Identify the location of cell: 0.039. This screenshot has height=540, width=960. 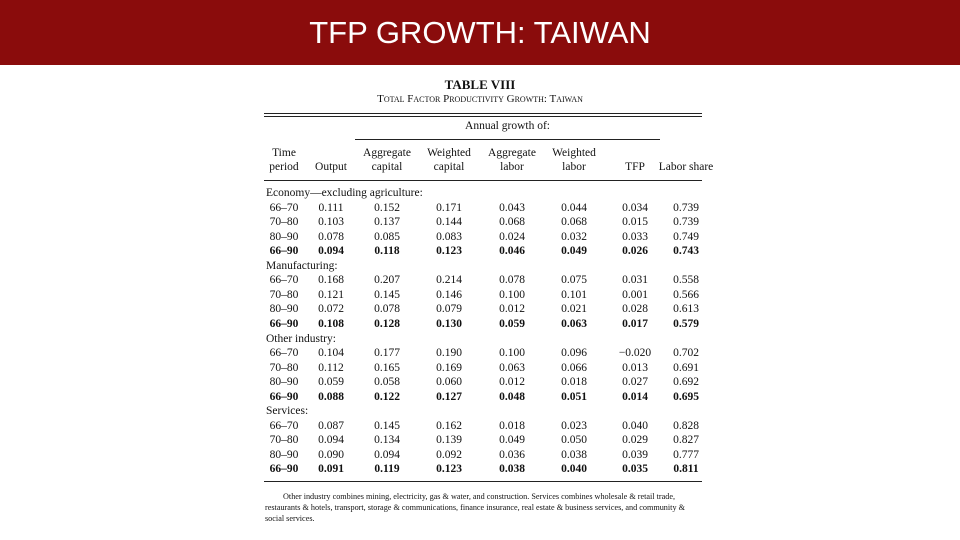
(635, 454).